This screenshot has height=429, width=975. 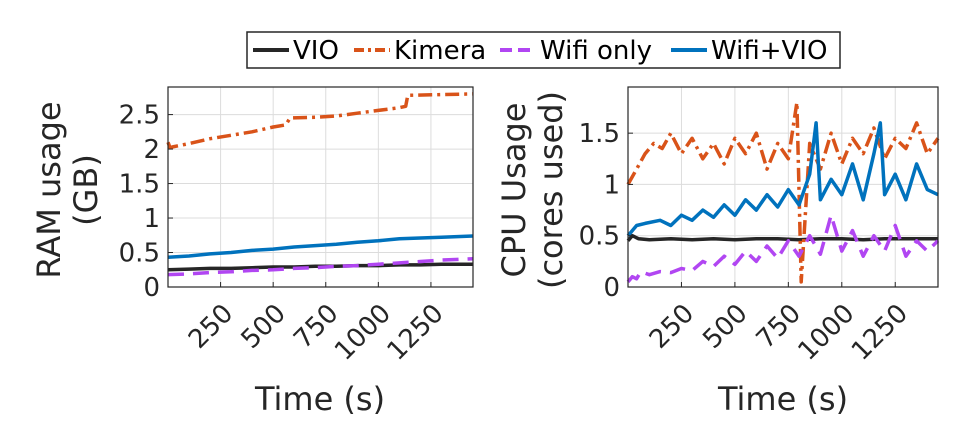 I want to click on ram-series-vio, so click(x=320, y=267).